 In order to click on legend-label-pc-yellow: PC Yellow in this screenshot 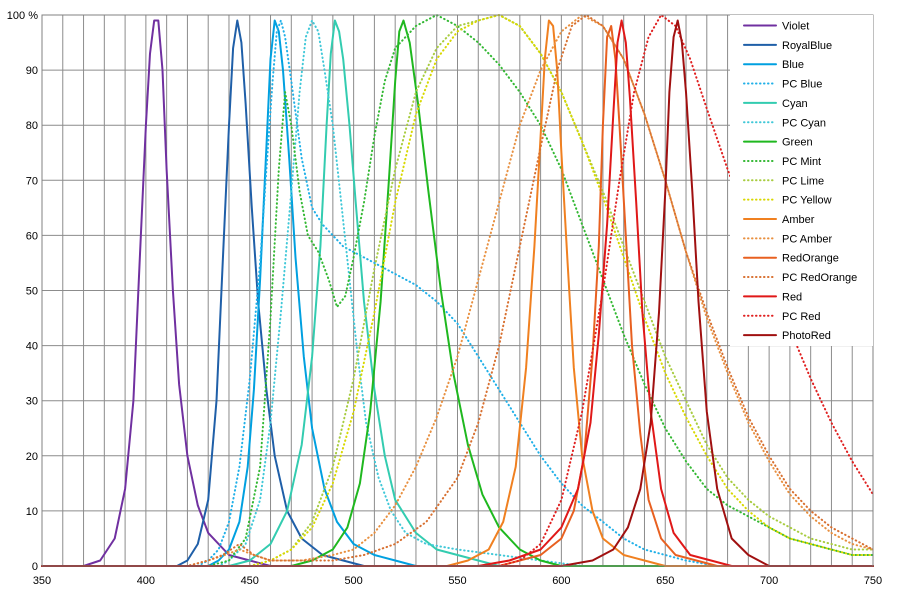, I will do `click(807, 201)`.